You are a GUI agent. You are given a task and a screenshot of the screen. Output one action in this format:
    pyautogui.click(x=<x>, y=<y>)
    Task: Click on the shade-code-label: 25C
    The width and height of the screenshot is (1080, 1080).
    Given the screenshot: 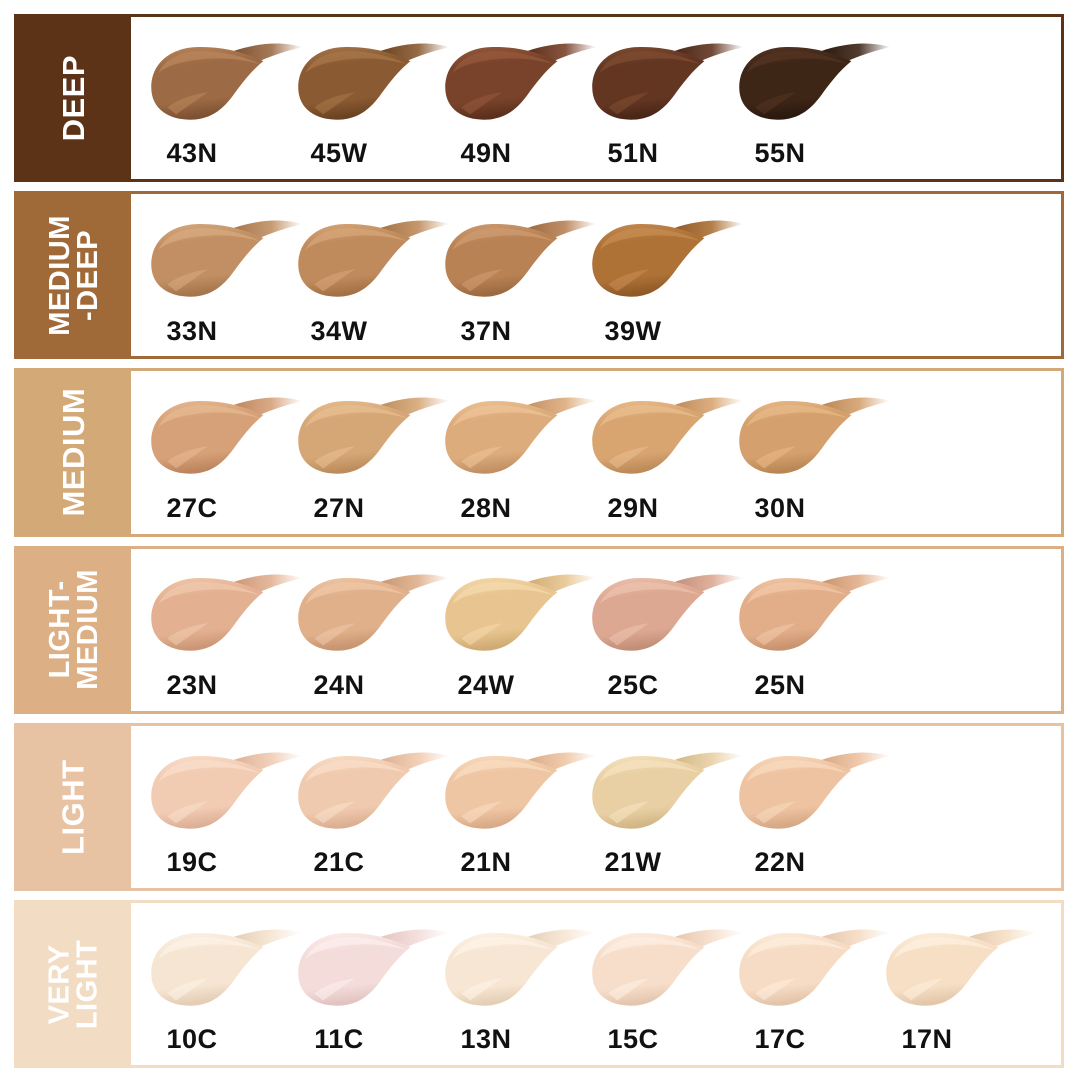 What is the action you would take?
    pyautogui.click(x=633, y=684)
    